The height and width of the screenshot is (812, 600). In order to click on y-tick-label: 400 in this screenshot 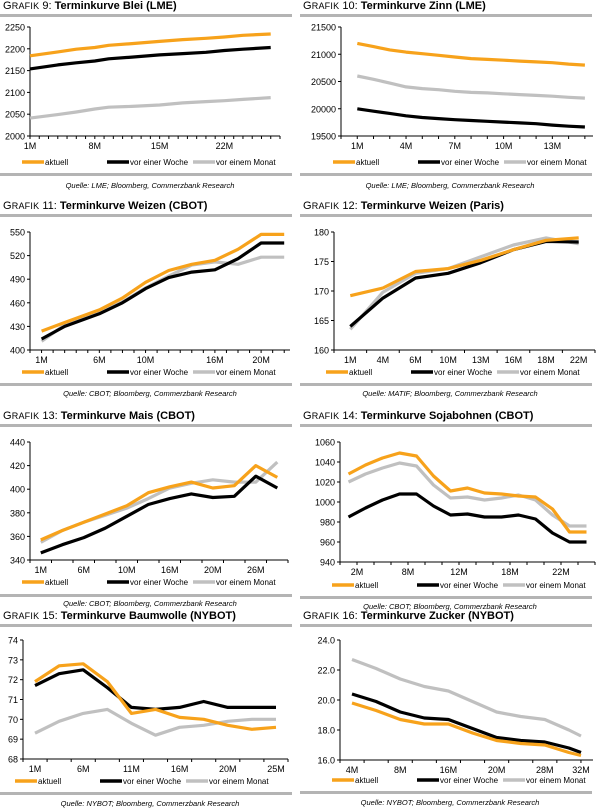, I will do `click(17, 351)`.